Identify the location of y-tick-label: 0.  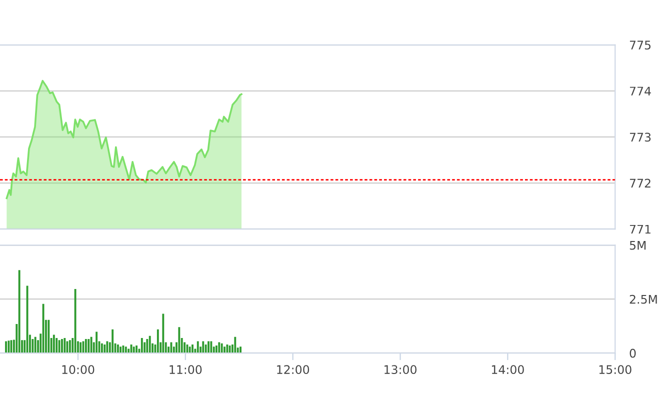
(633, 353).